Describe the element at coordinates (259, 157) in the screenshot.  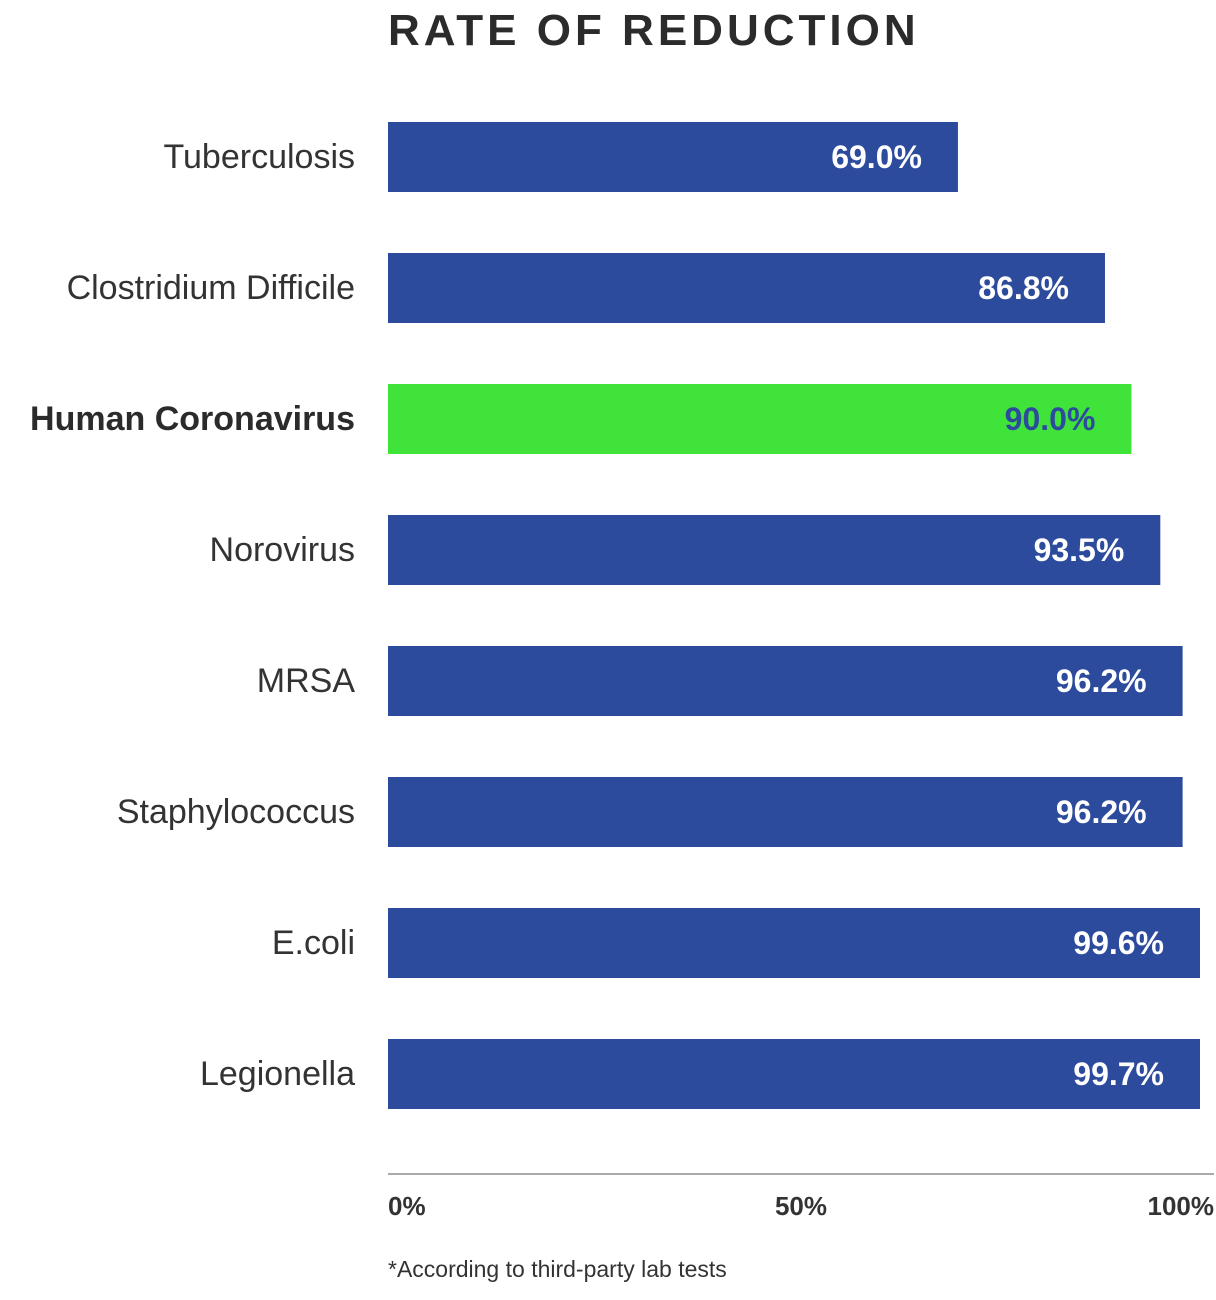
I see `category-label: Tuberculosis` at that location.